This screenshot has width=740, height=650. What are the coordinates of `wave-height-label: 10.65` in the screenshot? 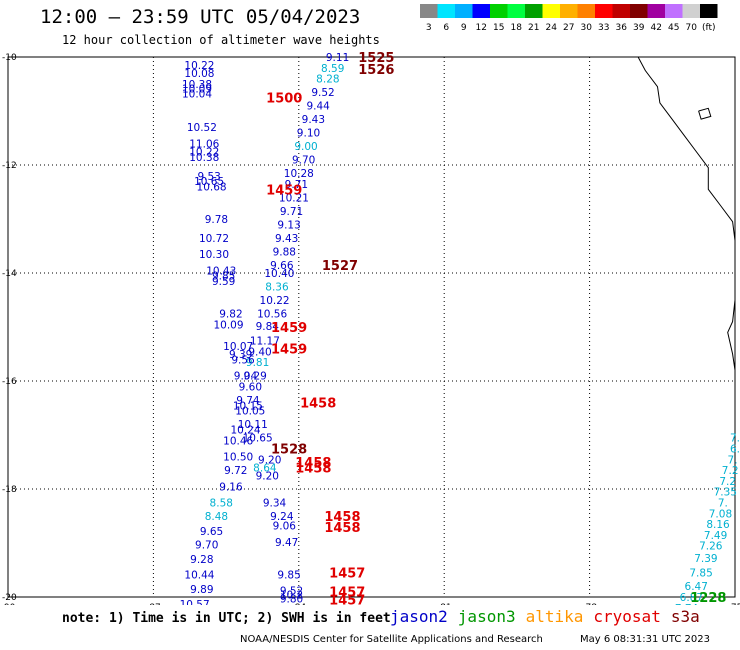 It's located at (209, 182).